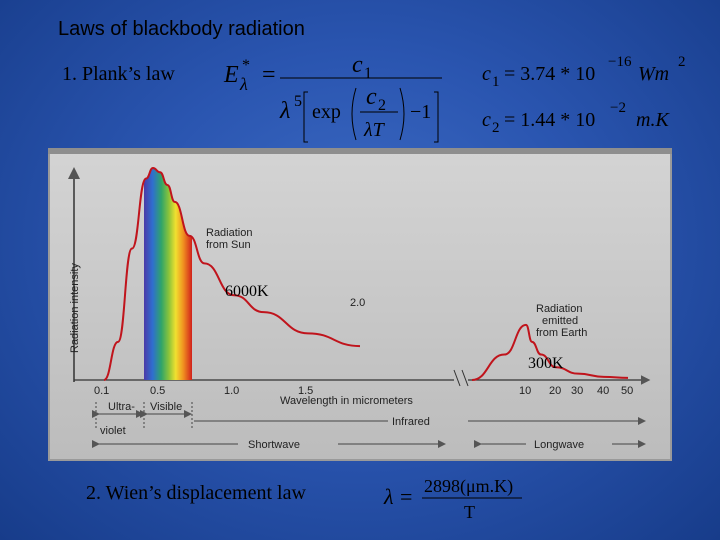 This screenshot has height=540, width=720. What do you see at coordinates (305, 391) in the screenshot?
I see `x-tick-label: 1.5` at bounding box center [305, 391].